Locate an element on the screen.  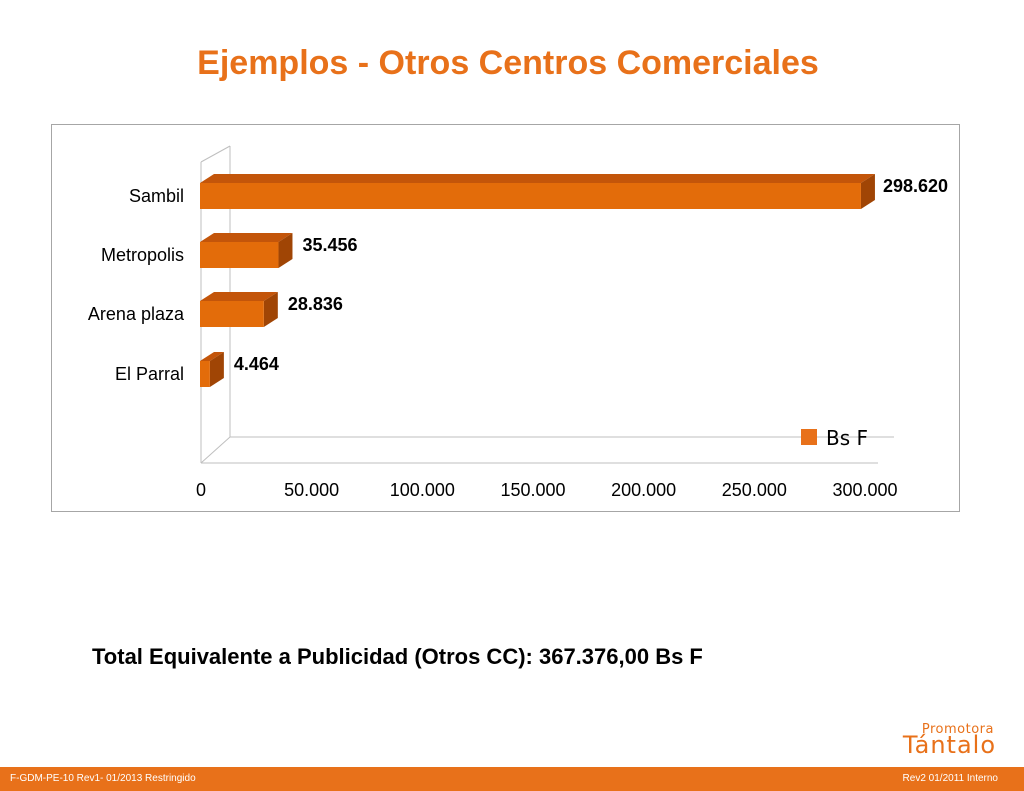
axis-floor-edge is located at coordinates (215, 450).